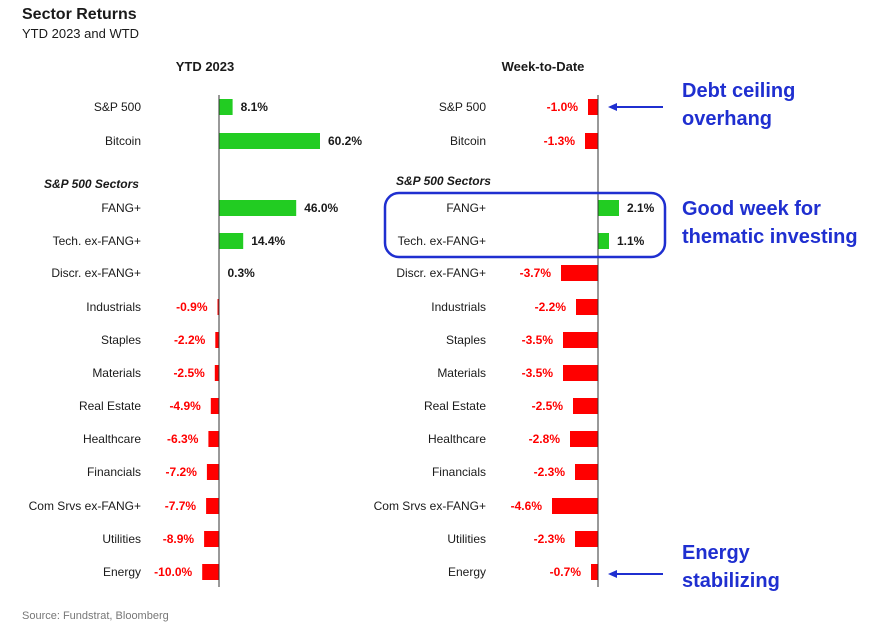 The width and height of the screenshot is (873, 622). I want to click on chart-subtitle: YTD 2023 and WTD, so click(81, 33).